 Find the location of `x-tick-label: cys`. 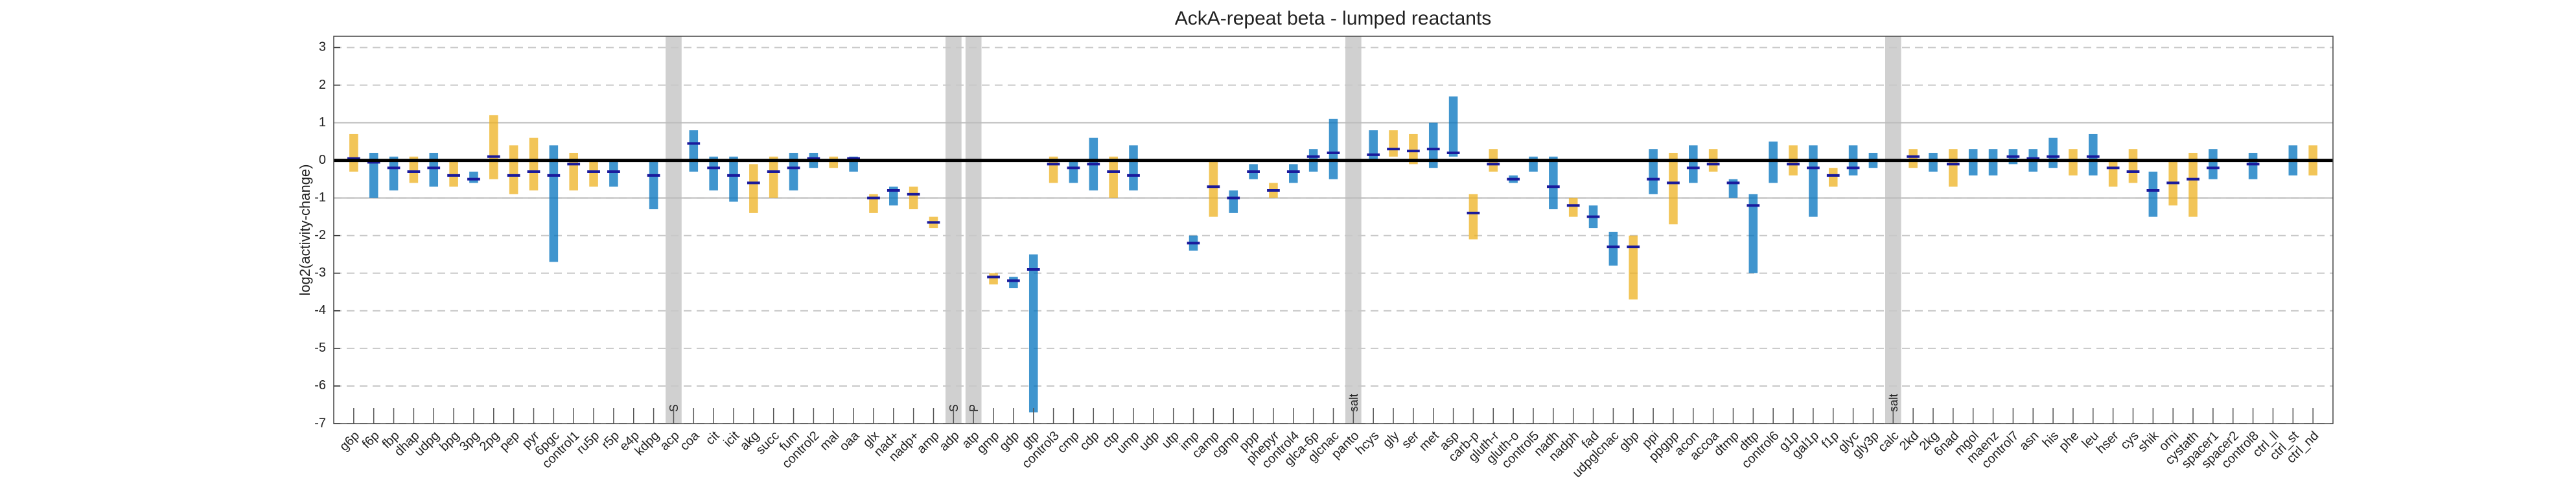

x-tick-label: cys is located at coordinates (2130, 441).